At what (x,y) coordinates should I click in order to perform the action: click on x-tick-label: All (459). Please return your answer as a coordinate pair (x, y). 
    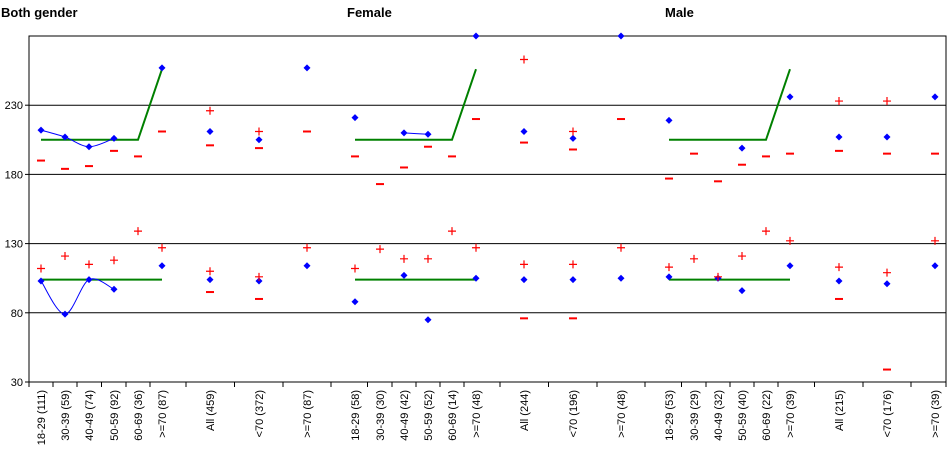
    Looking at the image, I should click on (211, 410).